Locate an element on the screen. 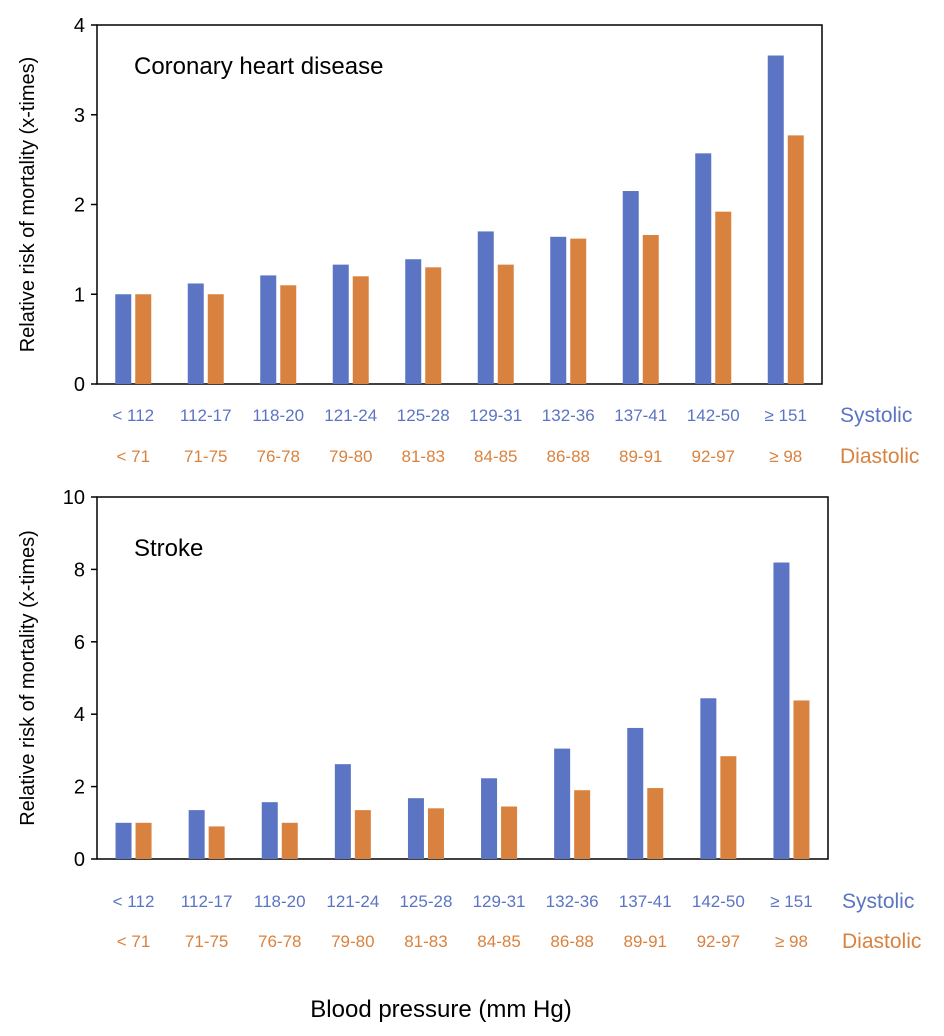 The height and width of the screenshot is (1036, 944). y-tick-label: 1 is located at coordinates (79, 295).